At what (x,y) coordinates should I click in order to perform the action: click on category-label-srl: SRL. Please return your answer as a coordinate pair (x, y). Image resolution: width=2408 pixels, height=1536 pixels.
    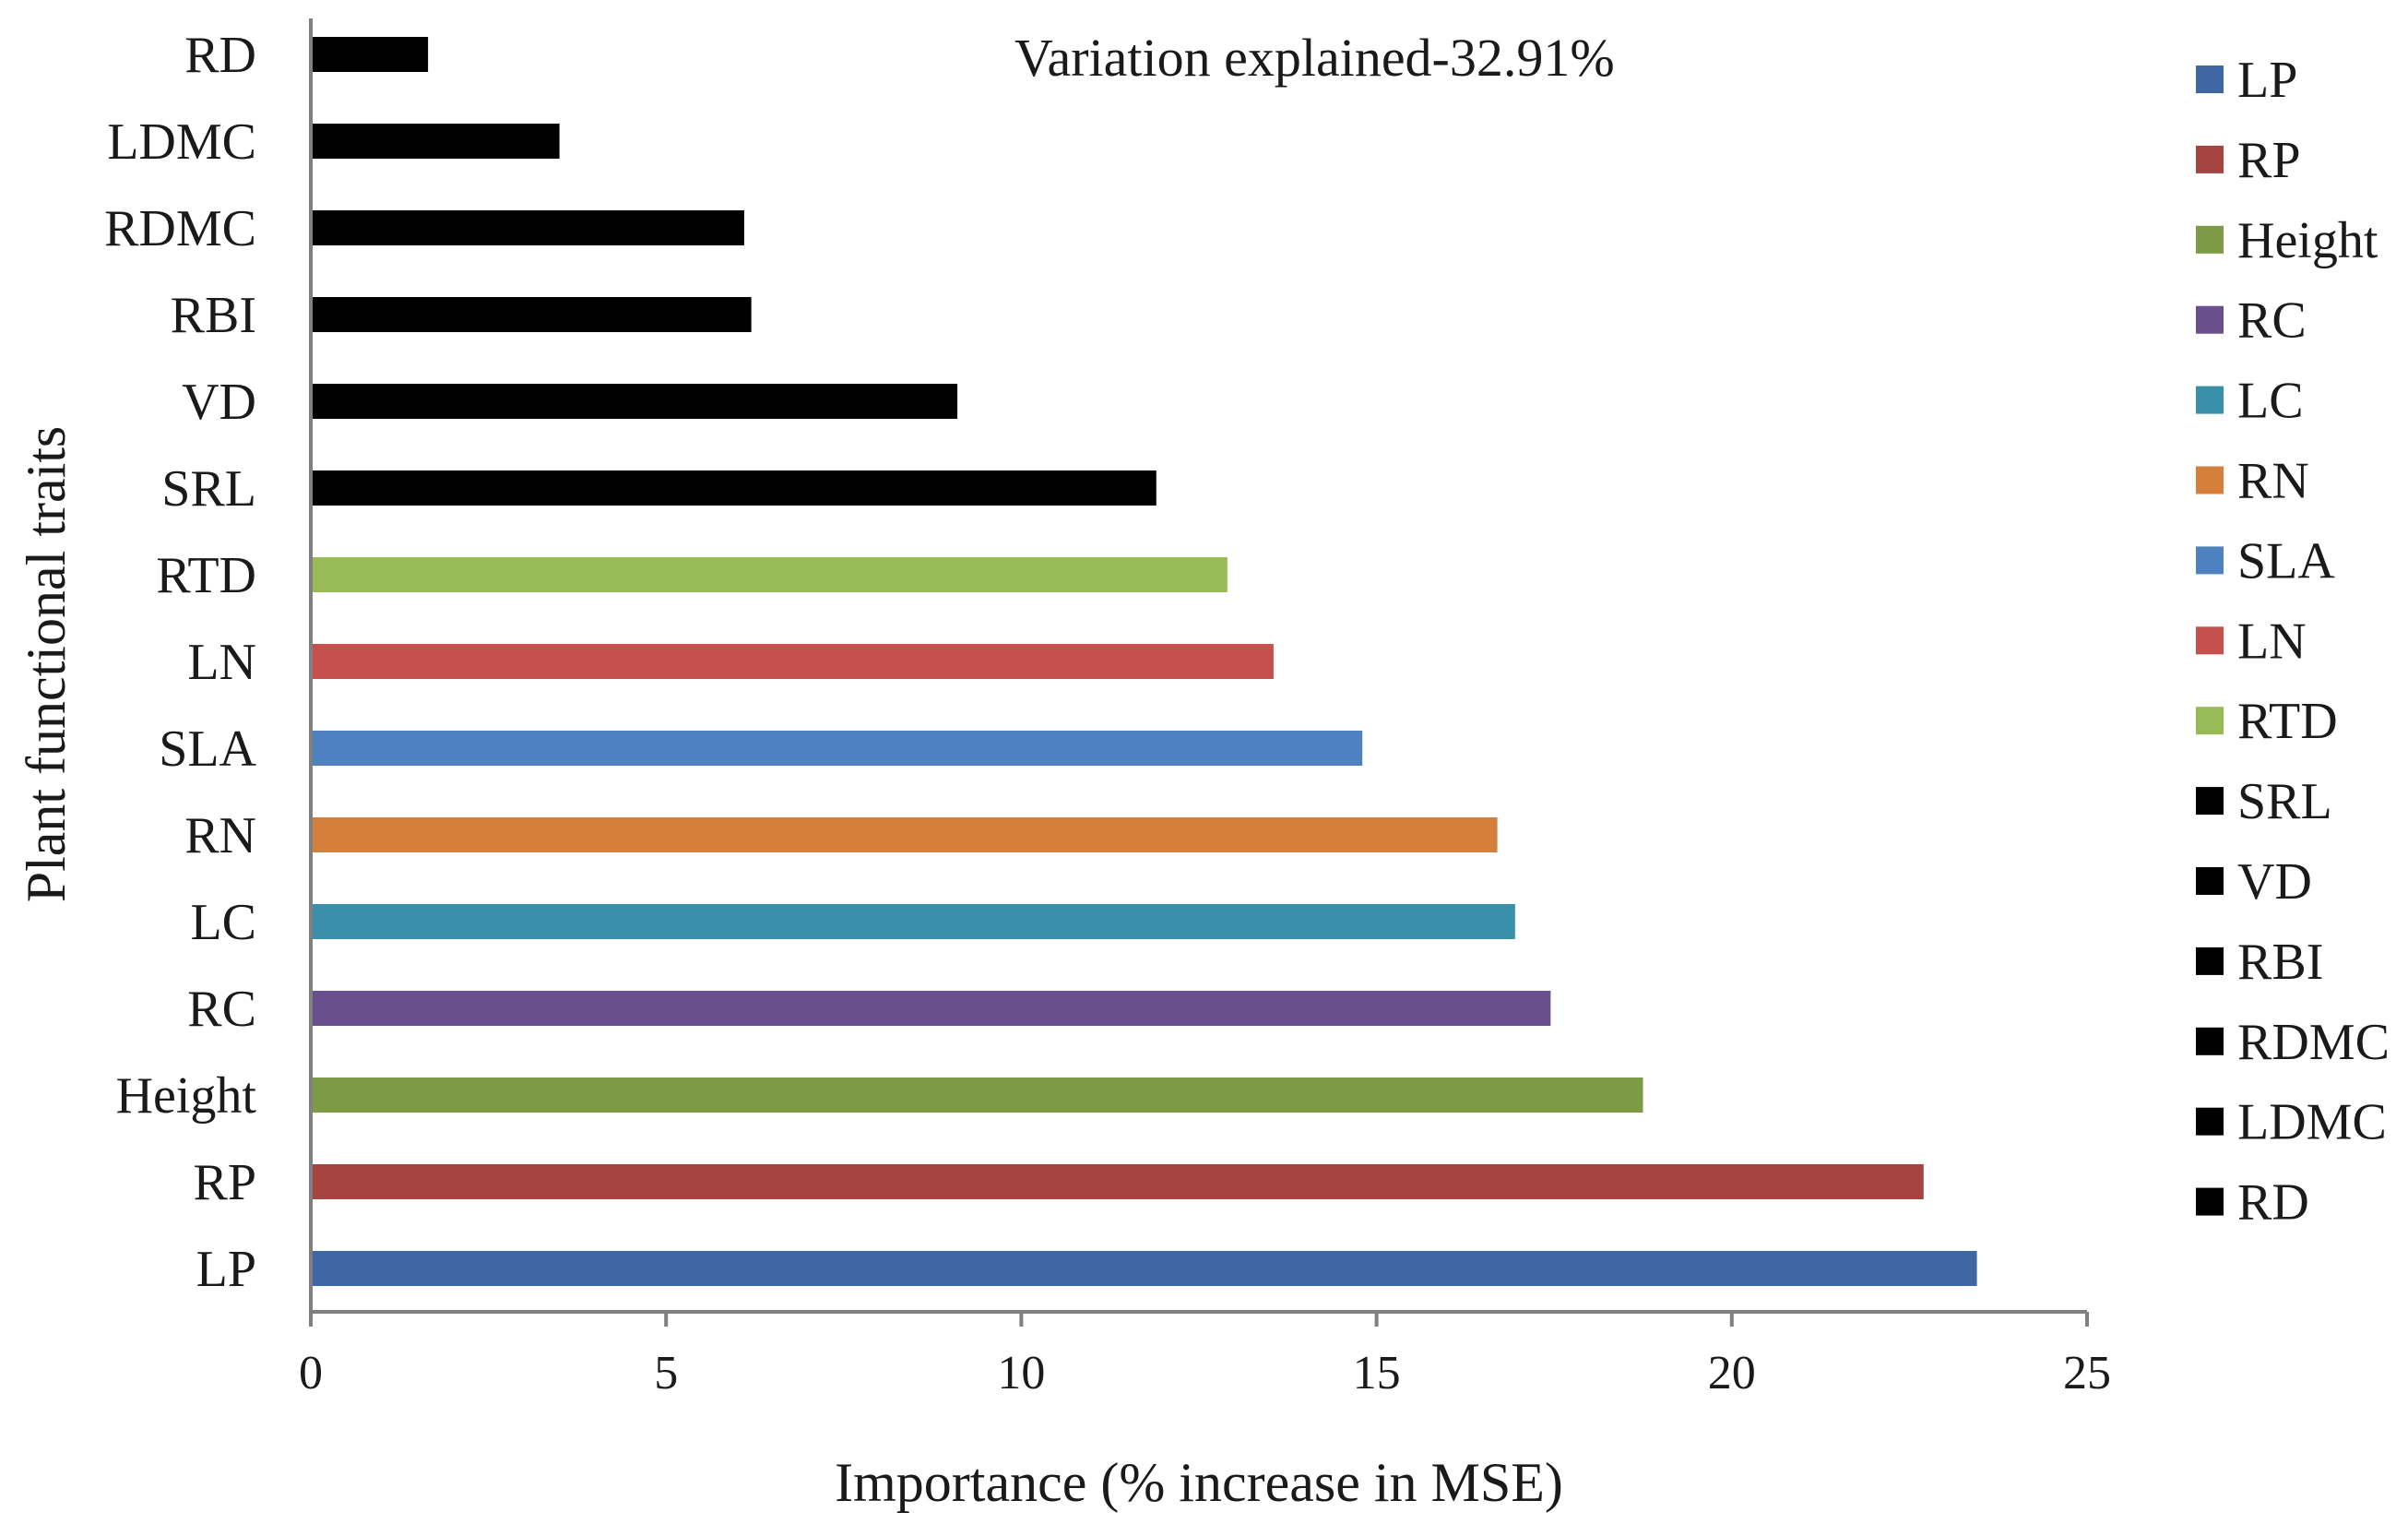
    Looking at the image, I should click on (208, 489).